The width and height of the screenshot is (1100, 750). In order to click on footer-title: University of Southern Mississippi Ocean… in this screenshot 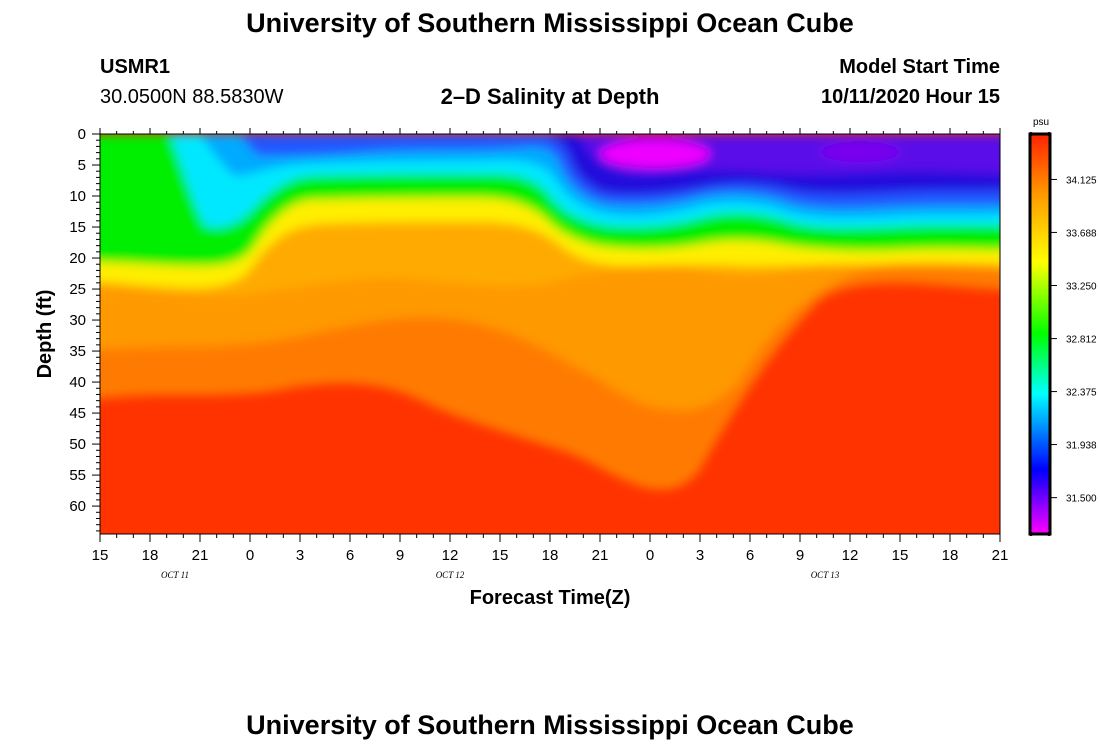, I will do `click(550, 725)`.